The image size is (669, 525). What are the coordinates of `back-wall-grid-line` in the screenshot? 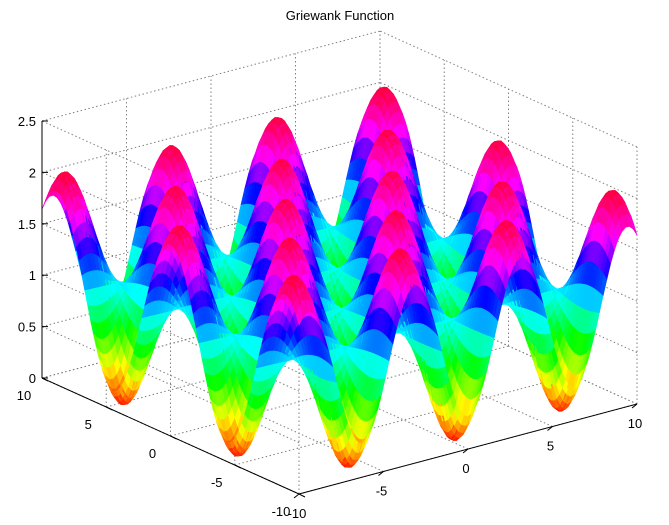 It's located at (211, 179).